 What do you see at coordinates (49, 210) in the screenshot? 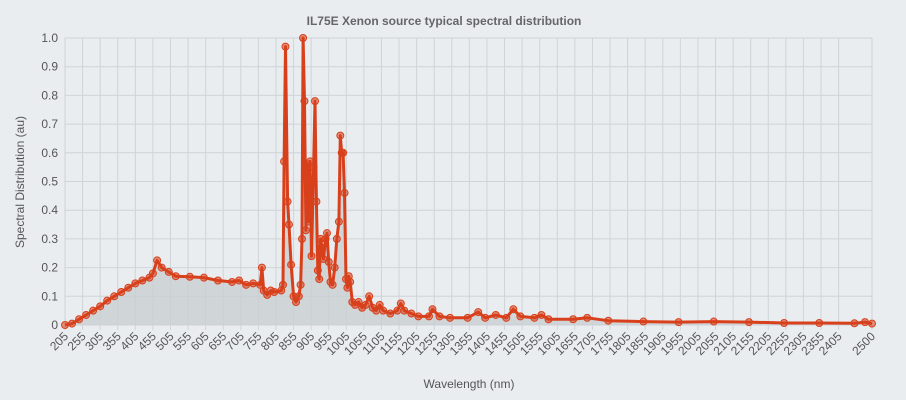
I see `y-tick-label: 0.4` at bounding box center [49, 210].